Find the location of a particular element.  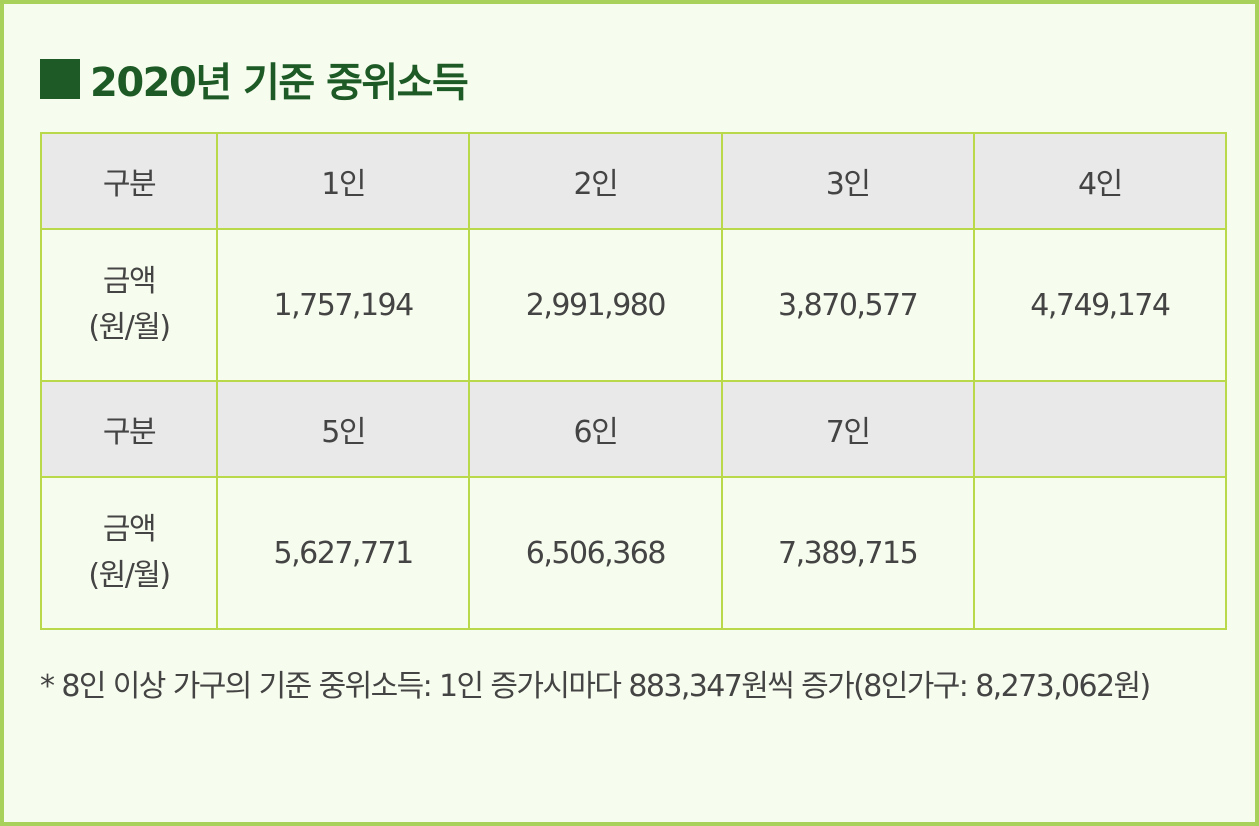

page-title-text: 2020년 기준 중위소득 is located at coordinates (279, 83).